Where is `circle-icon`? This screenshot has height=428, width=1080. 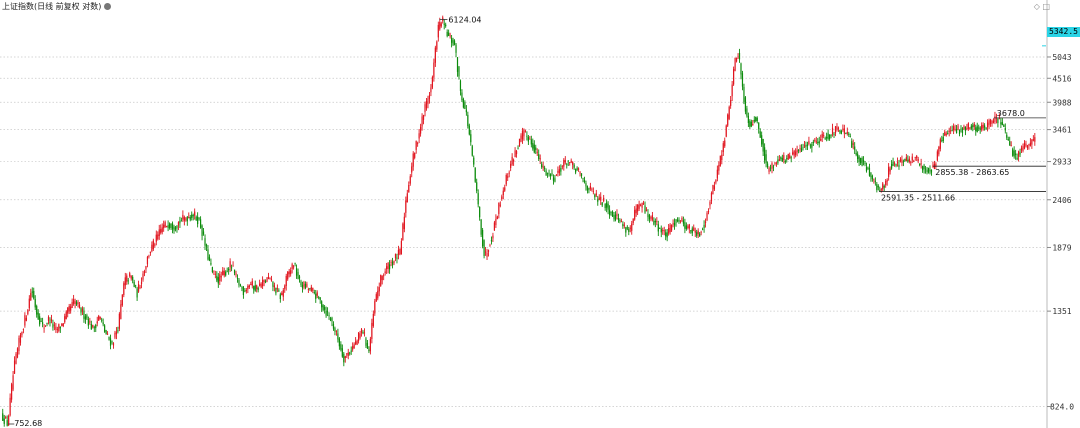
circle-icon is located at coordinates (108, 6).